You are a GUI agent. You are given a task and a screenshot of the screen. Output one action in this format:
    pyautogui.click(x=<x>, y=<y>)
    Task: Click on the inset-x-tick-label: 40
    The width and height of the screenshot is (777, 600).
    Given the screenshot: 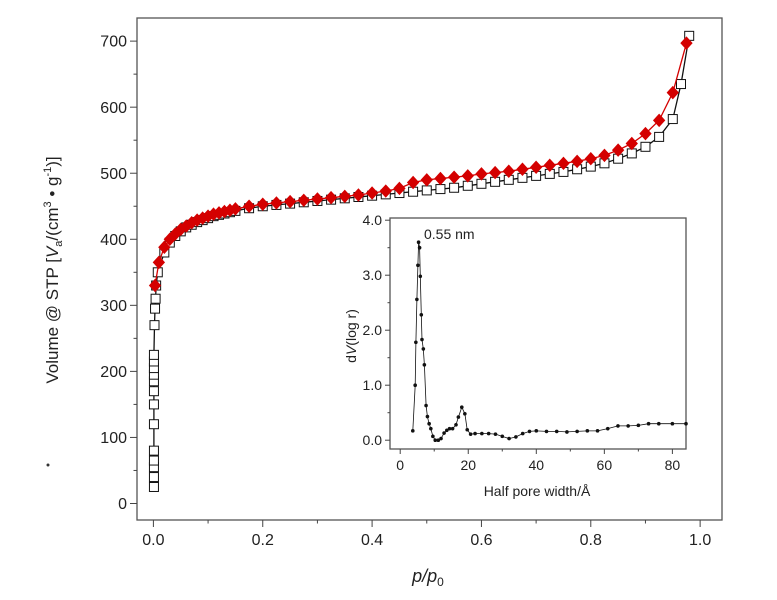 What is the action you would take?
    pyautogui.click(x=537, y=465)
    